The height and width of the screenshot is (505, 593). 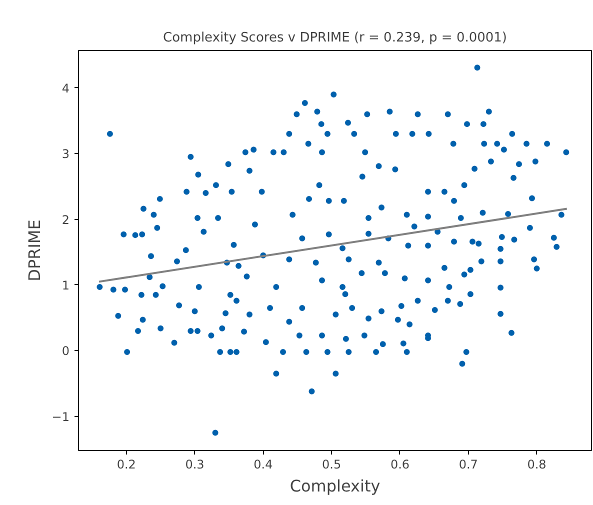 What do you see at coordinates (66, 285) in the screenshot?
I see `y-tick-label: 1` at bounding box center [66, 285].